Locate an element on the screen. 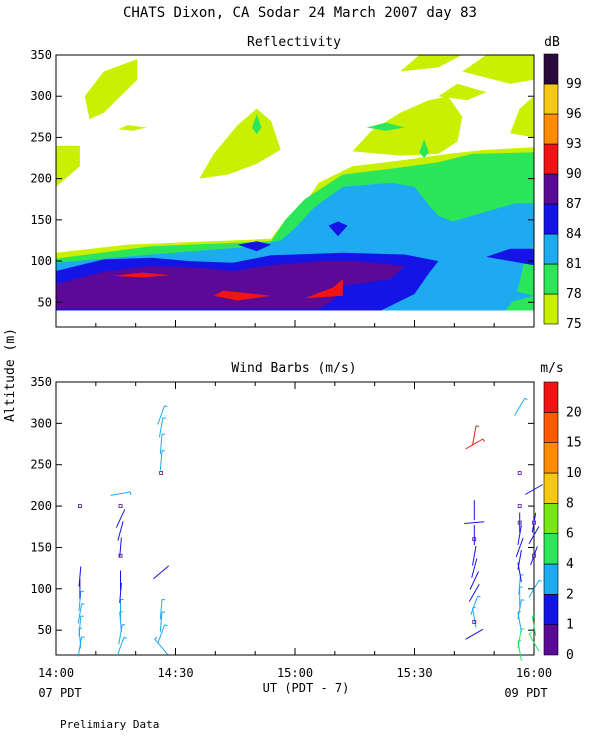  refl-colorbar-label-81: 81 is located at coordinates (574, 264).